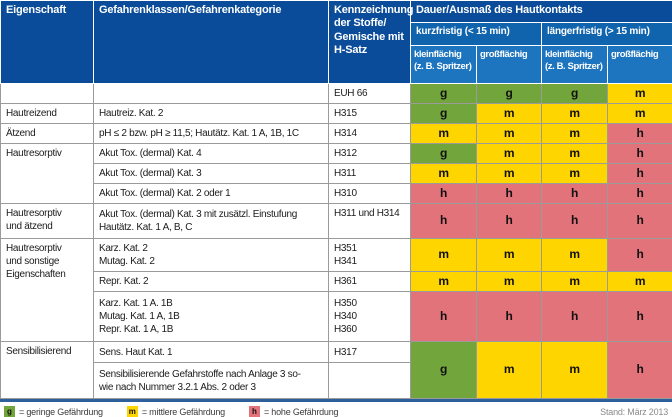 The height and width of the screenshot is (417, 672). What do you see at coordinates (47, 42) in the screenshot?
I see `col-header-eigenschaft: Eigenschaft` at bounding box center [47, 42].